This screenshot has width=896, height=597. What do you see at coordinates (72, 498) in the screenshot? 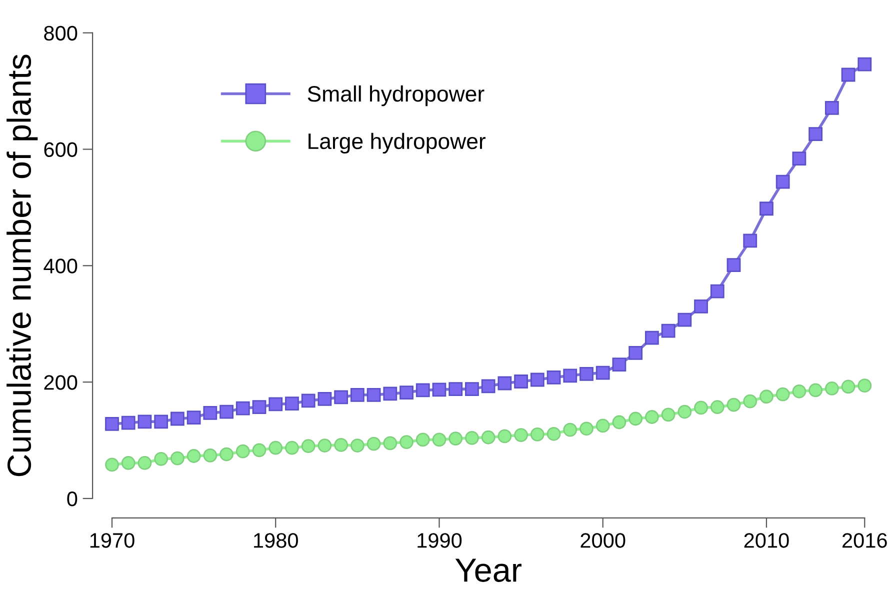
I see `y-tick-label: 0` at bounding box center [72, 498].